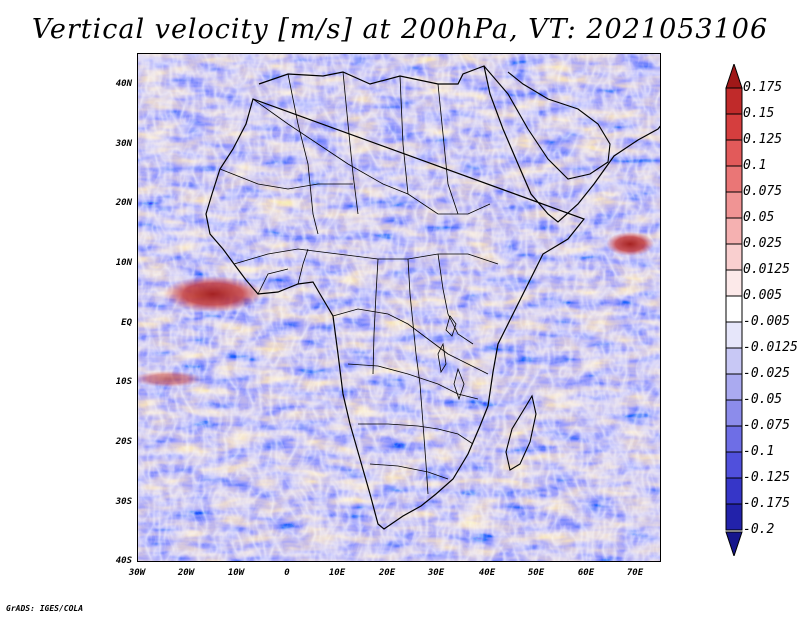 The image size is (800, 618). What do you see at coordinates (547, 122) in the screenshot?
I see `arabia-outline` at bounding box center [547, 122].